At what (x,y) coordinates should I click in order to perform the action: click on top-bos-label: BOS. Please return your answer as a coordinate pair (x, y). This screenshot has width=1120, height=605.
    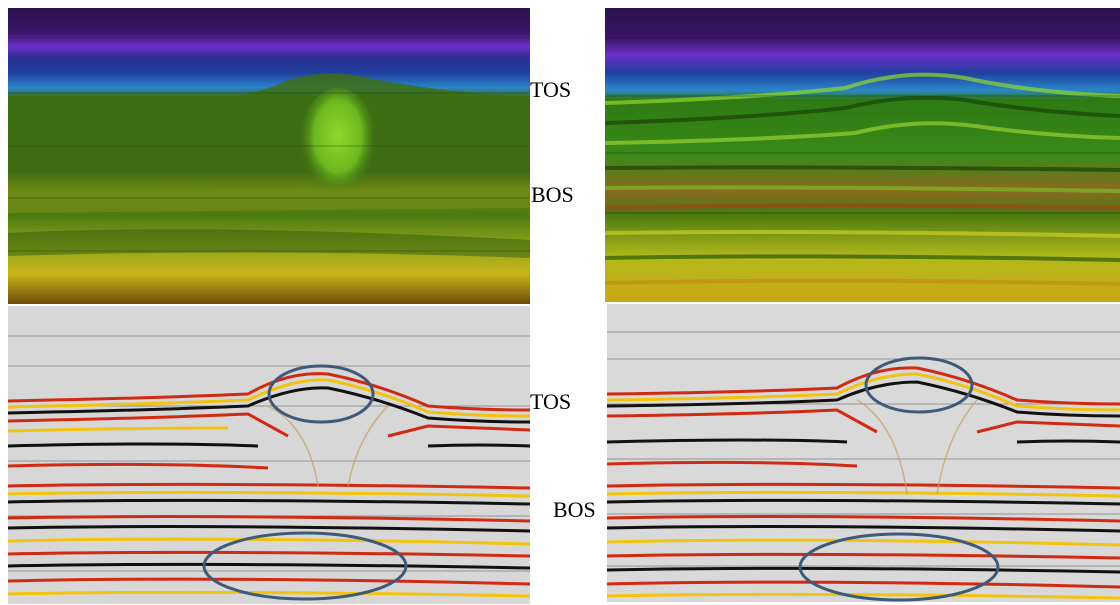
    Looking at the image, I should click on (552, 194).